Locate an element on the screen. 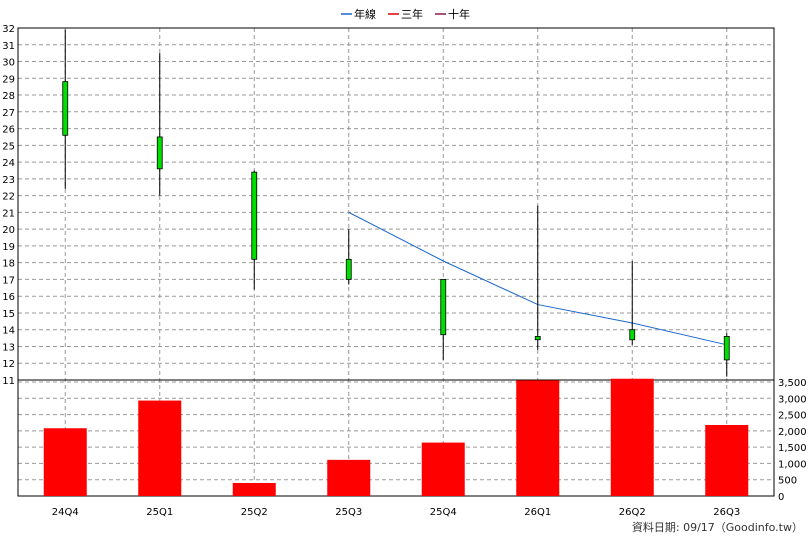 The width and height of the screenshot is (808, 544). category-tick-label: 26Q2 is located at coordinates (632, 512).